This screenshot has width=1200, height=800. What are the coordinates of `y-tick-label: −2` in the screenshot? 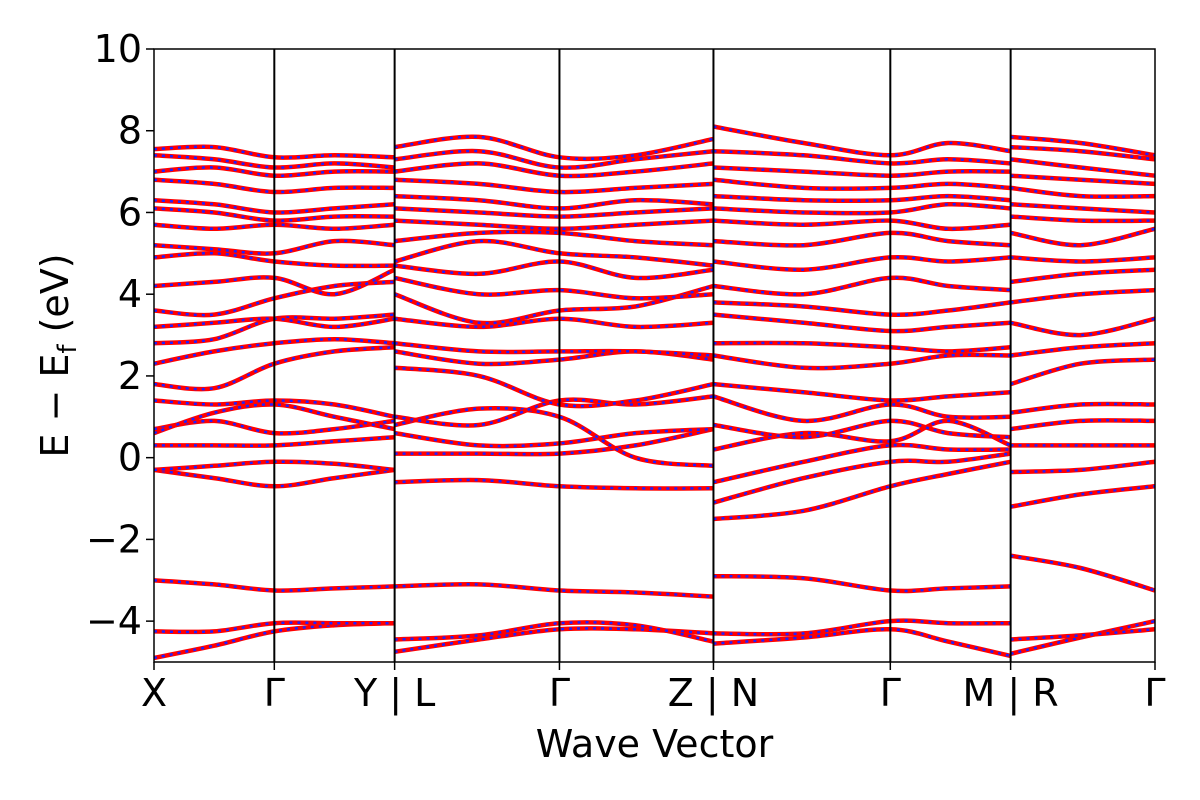 It's located at (114, 539).